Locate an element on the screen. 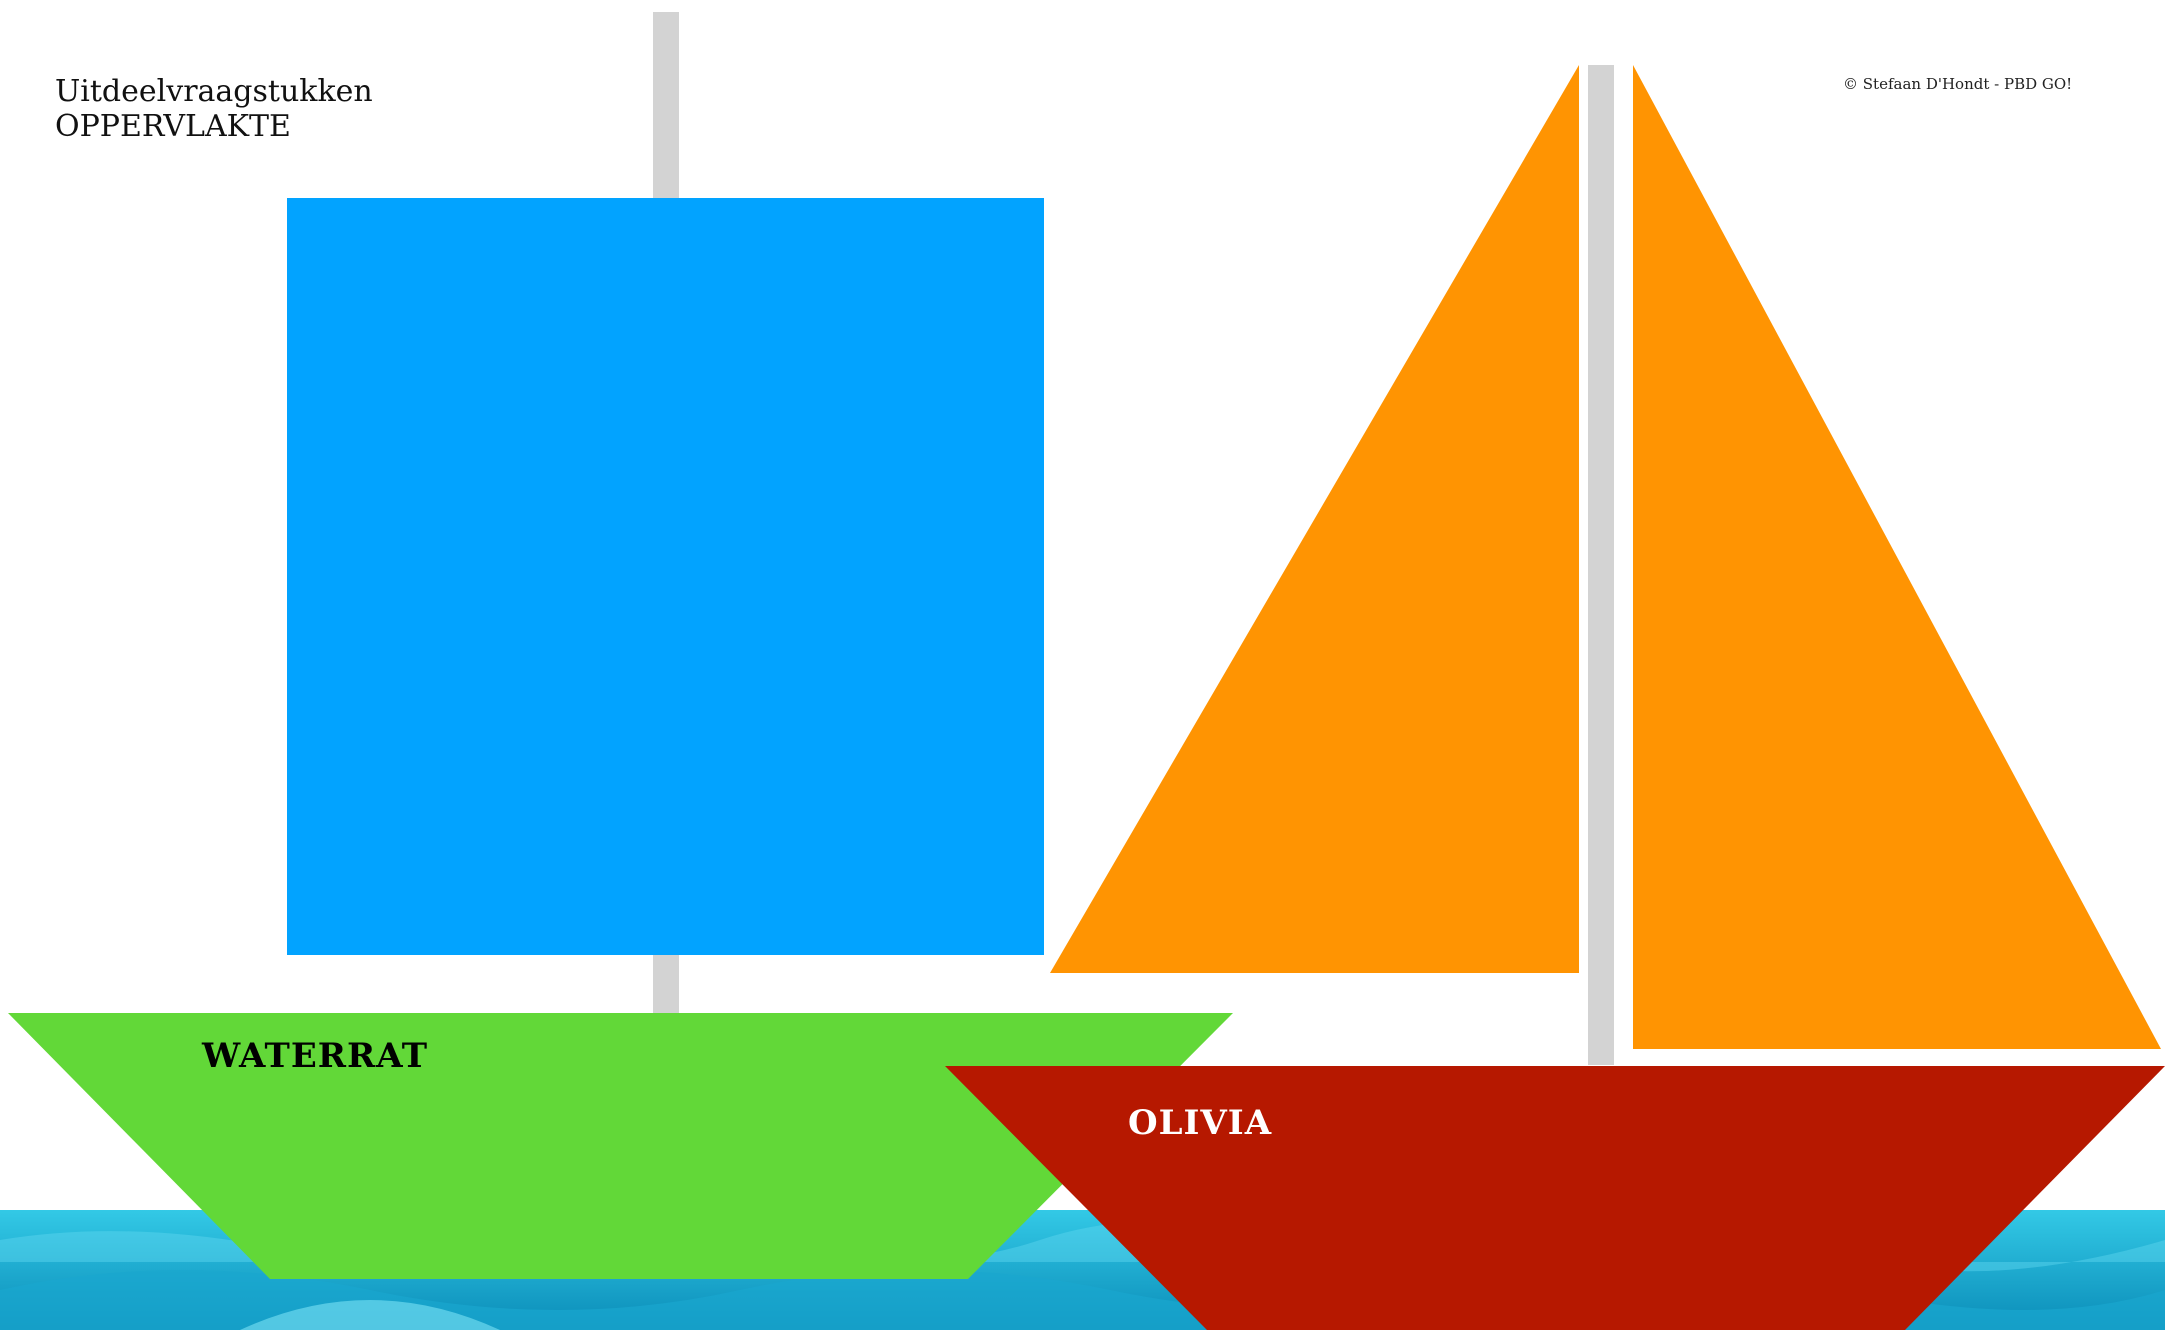 This screenshot has height=1330, width=2165. copyright-notice: © Stefaan D'Hondt - PBD GO! is located at coordinates (1958, 84).